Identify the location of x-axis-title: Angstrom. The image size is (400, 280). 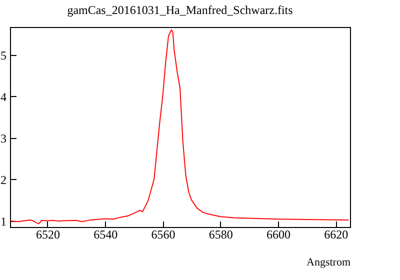
(328, 262).